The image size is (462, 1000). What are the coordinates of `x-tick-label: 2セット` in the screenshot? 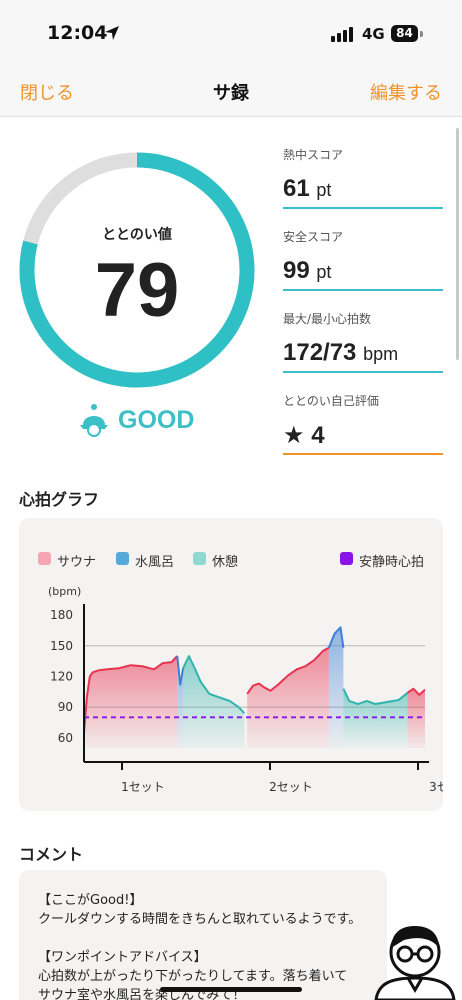 It's located at (291, 787).